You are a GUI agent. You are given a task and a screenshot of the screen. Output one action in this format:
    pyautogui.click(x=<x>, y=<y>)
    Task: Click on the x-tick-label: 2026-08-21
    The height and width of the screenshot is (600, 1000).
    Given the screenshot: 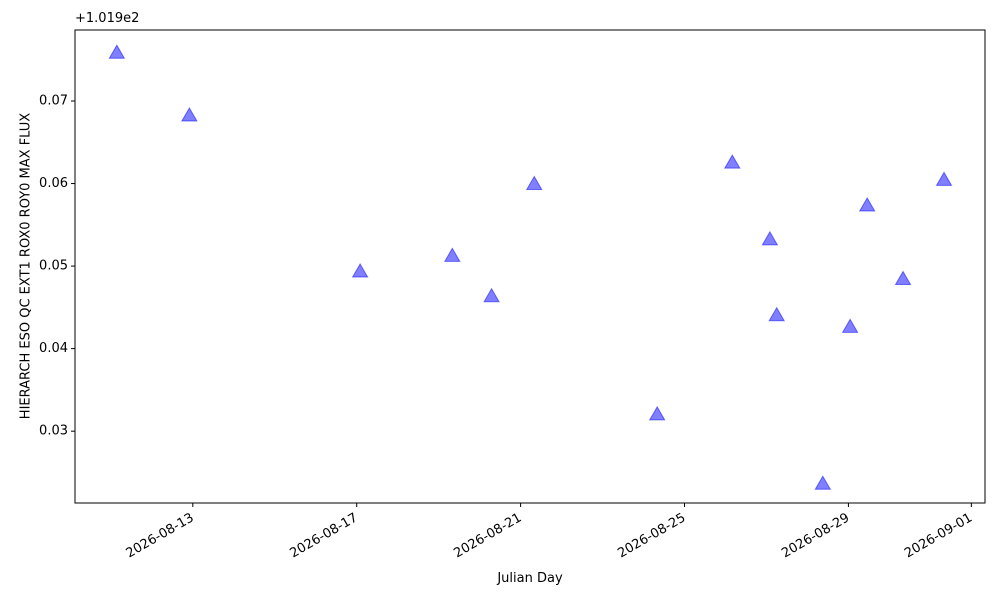 What is the action you would take?
    pyautogui.click(x=487, y=536)
    